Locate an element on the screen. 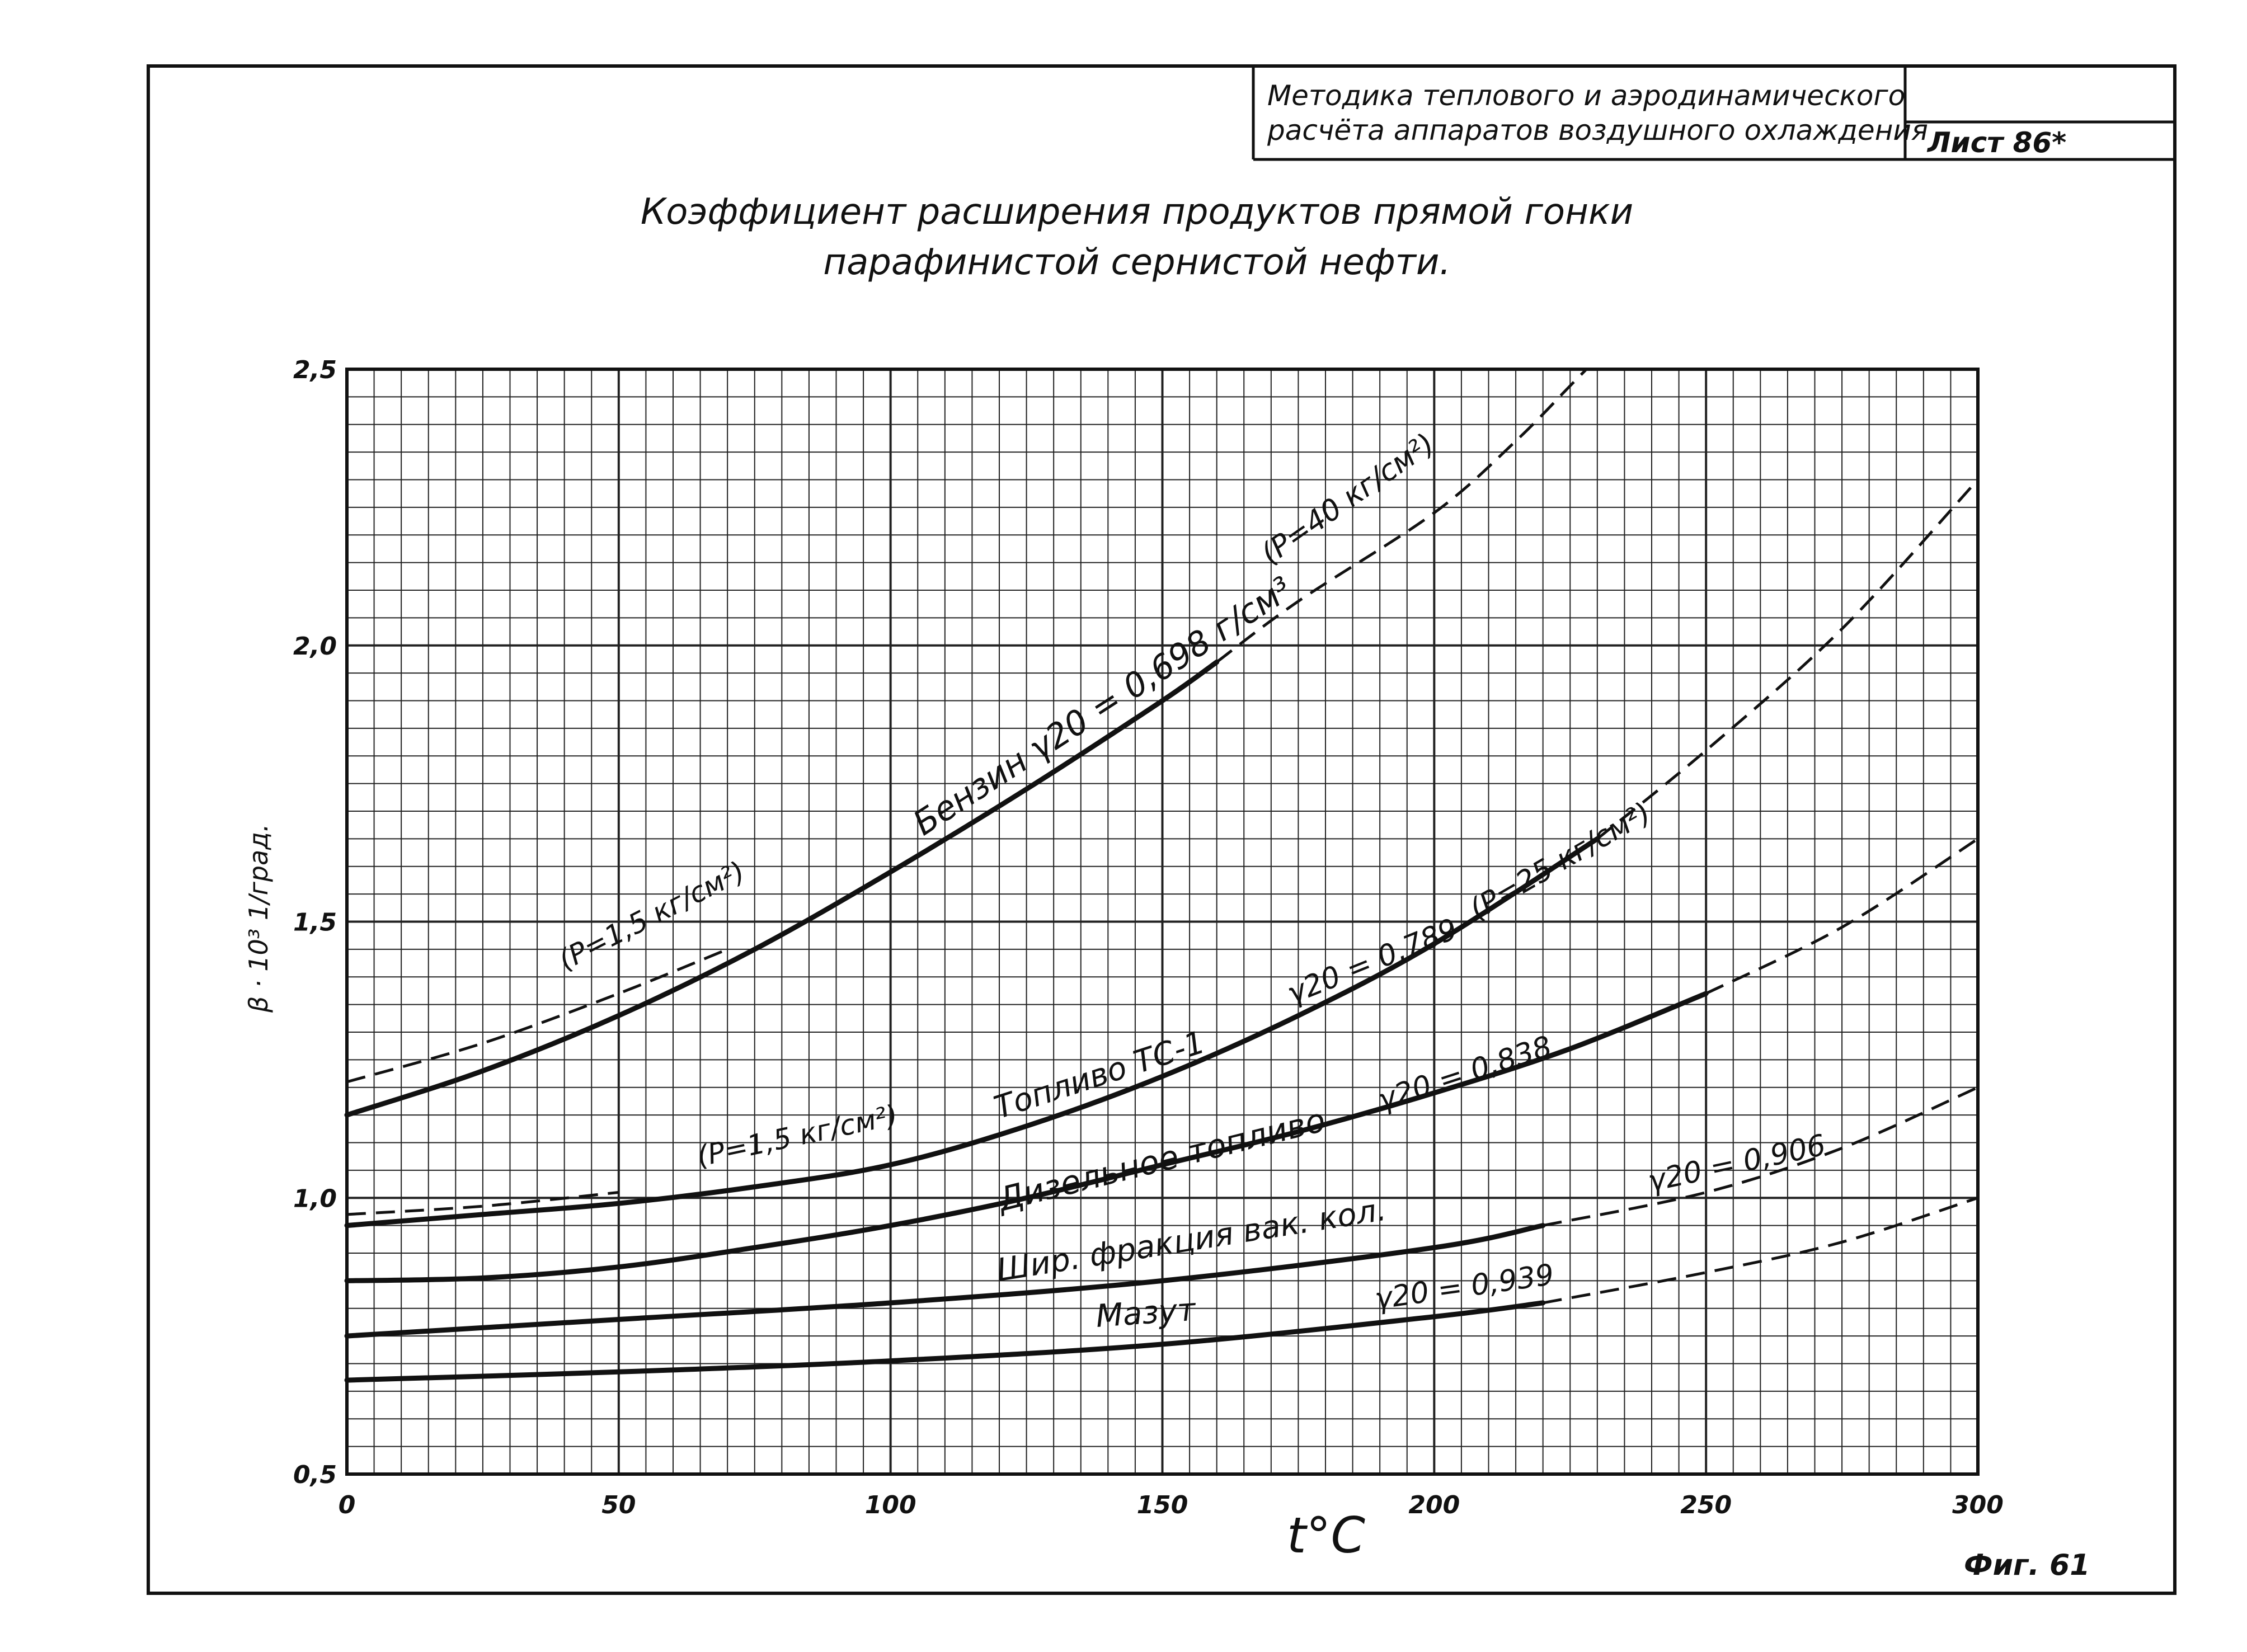 Image resolution: width=2247 pixels, height=1652 pixels. y-tick-label: 0,5 is located at coordinates (315, 1475).